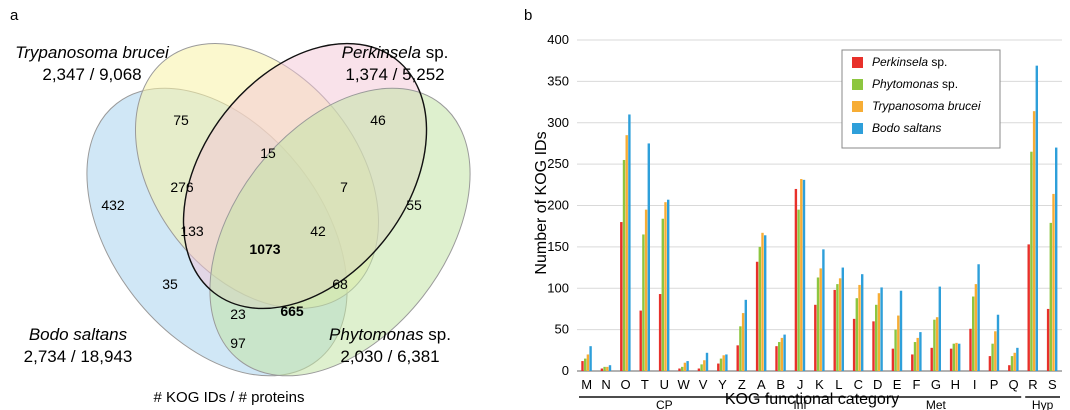 The height and width of the screenshot is (410, 1070). What do you see at coordinates (605, 384) in the screenshot?
I see `x-tick-label: N` at bounding box center [605, 384].